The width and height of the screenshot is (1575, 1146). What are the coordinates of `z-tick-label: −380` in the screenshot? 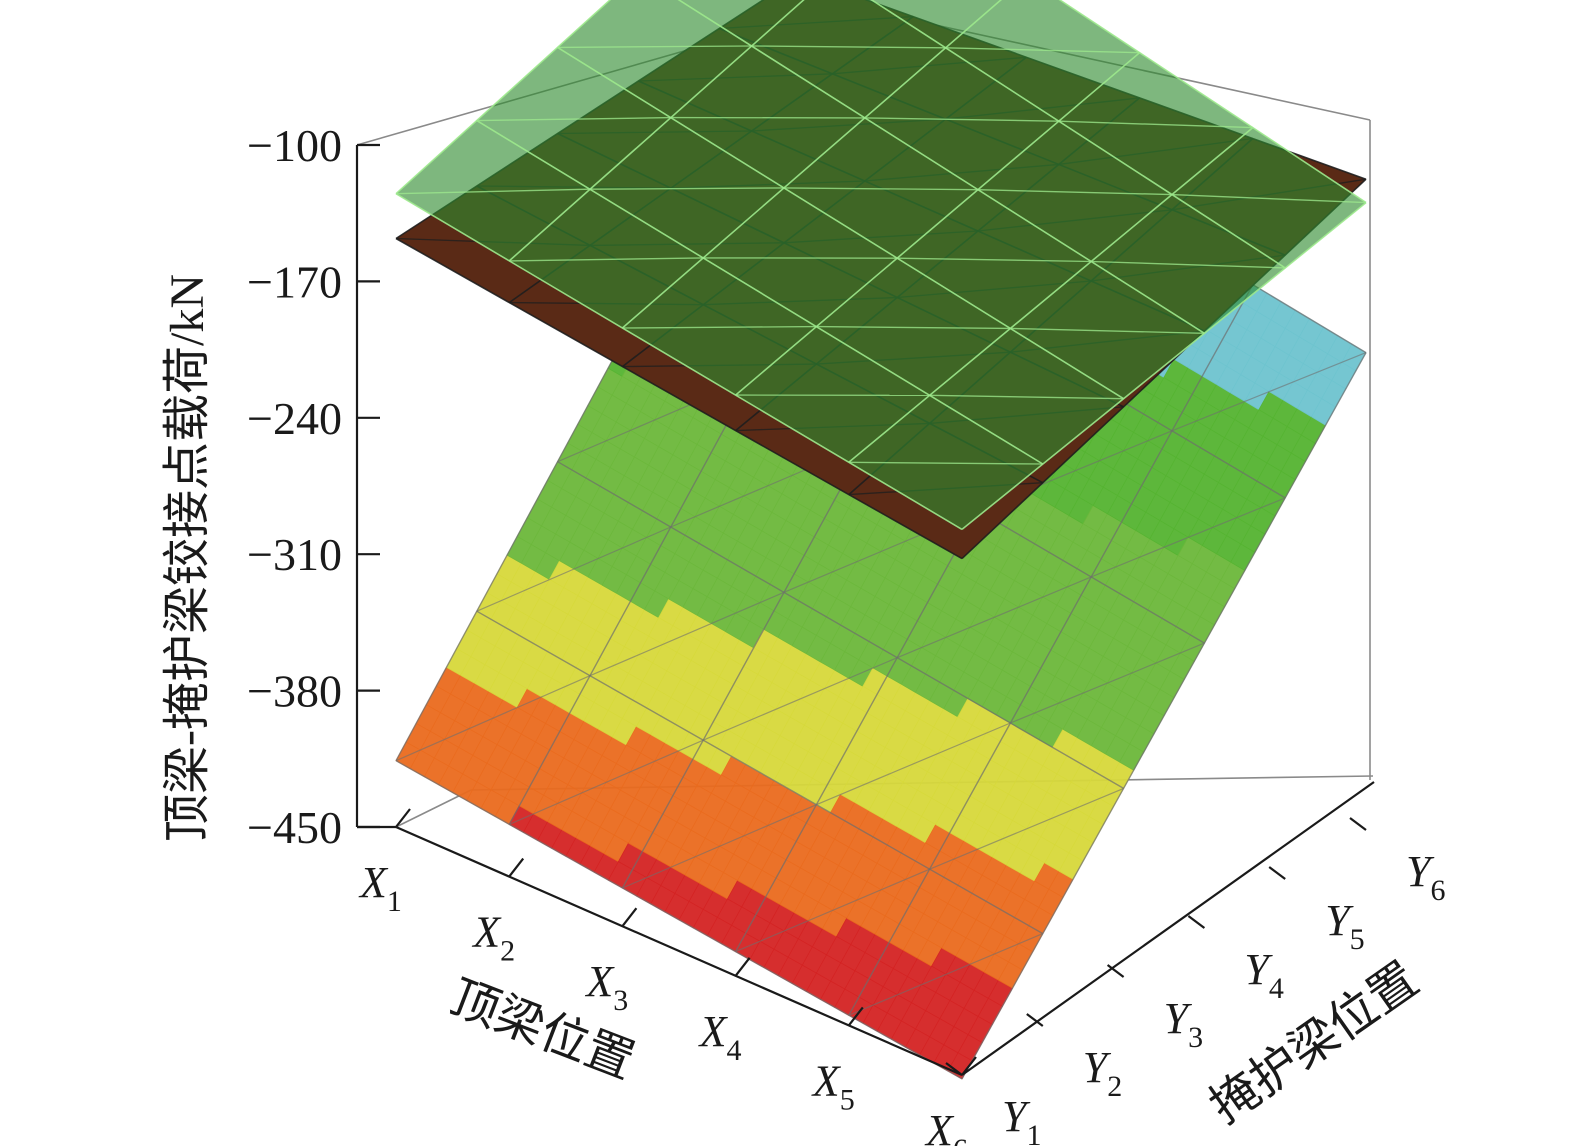 It's located at (294, 691).